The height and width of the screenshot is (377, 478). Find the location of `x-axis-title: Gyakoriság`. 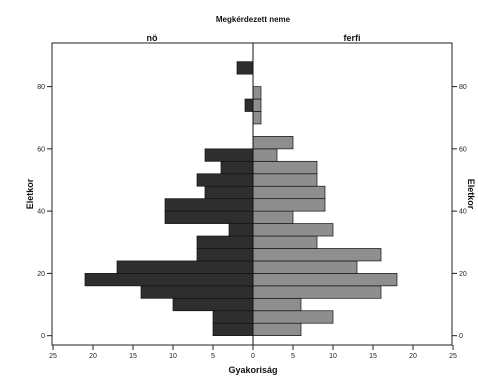

x-axis-title: Gyakoriság is located at coordinates (252, 370).